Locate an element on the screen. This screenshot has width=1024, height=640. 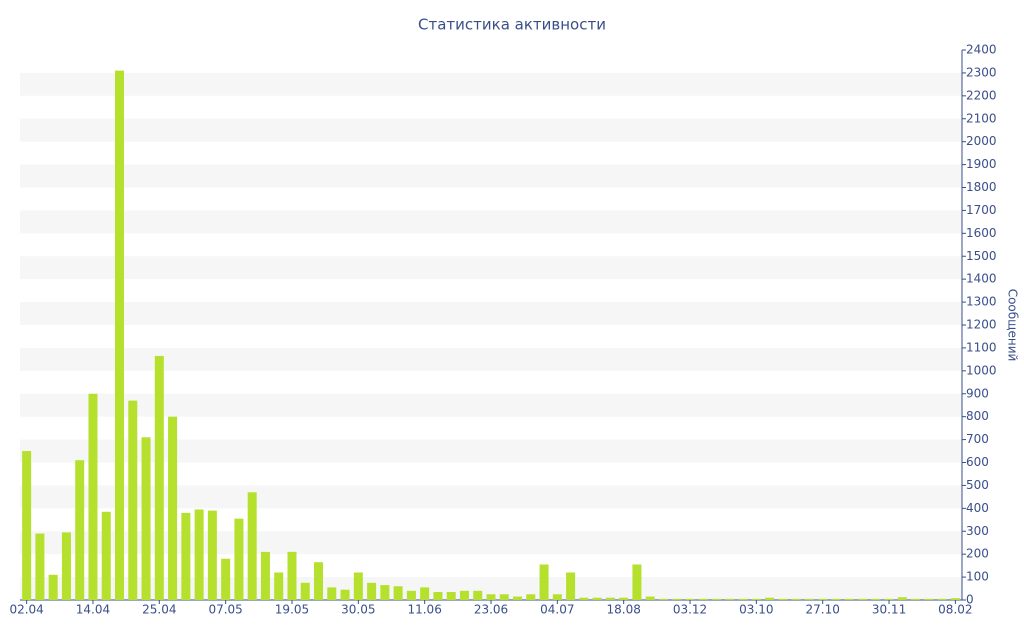
x-tick-label: 03.10 is located at coordinates (756, 610).